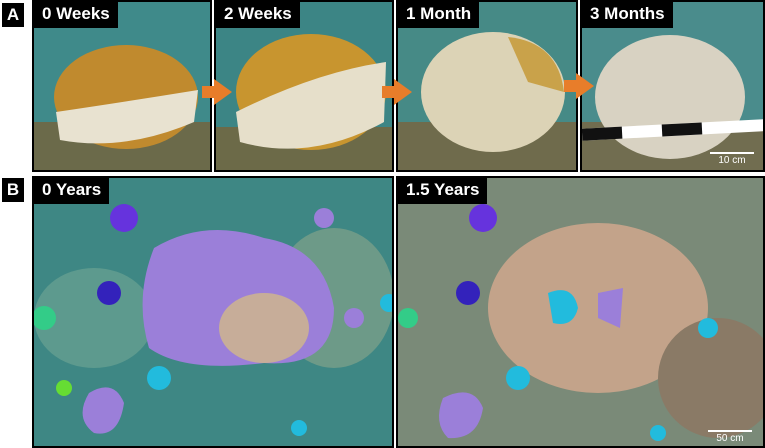 The height and width of the screenshot is (448, 765). I want to click on coral-photo: 1 Month, so click(487, 86).